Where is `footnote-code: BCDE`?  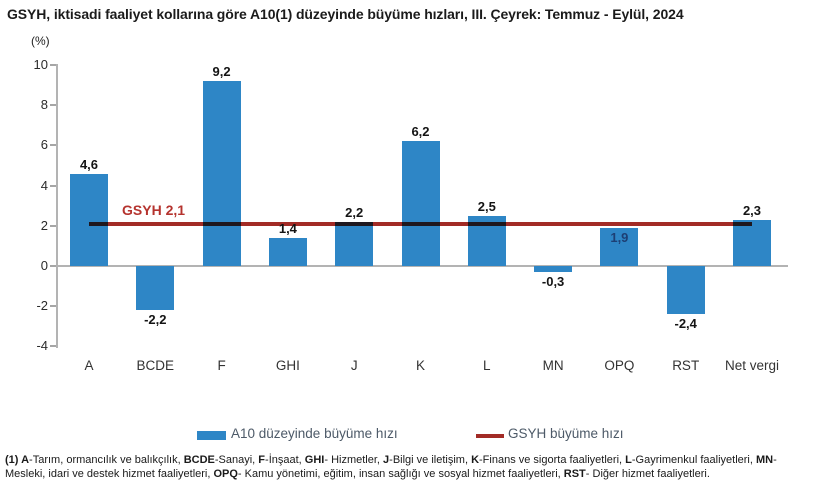 footnote-code: BCDE is located at coordinates (199, 460).